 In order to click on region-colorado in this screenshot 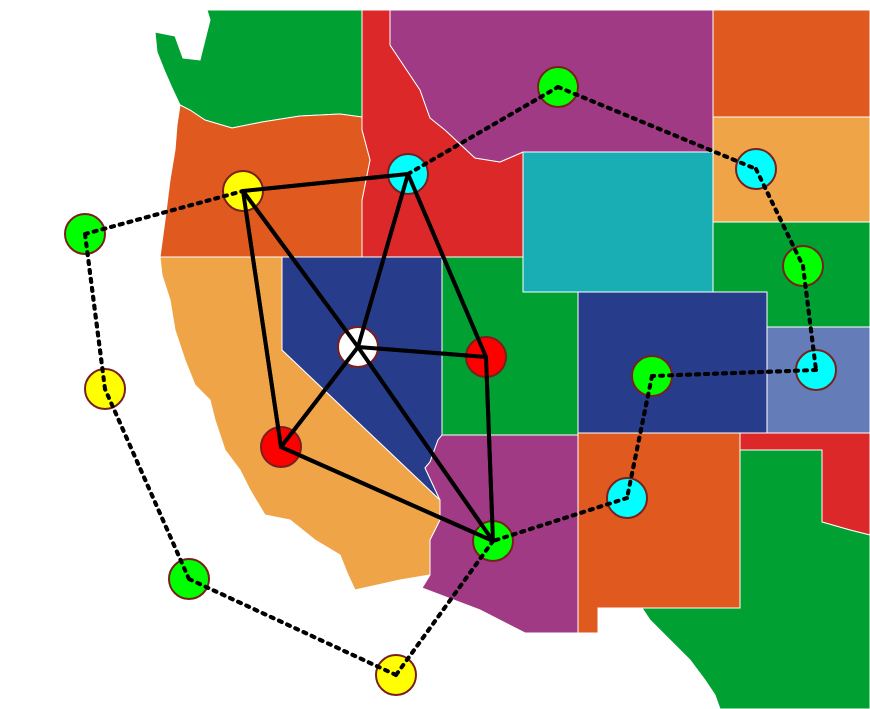, I will do `click(672, 362)`.